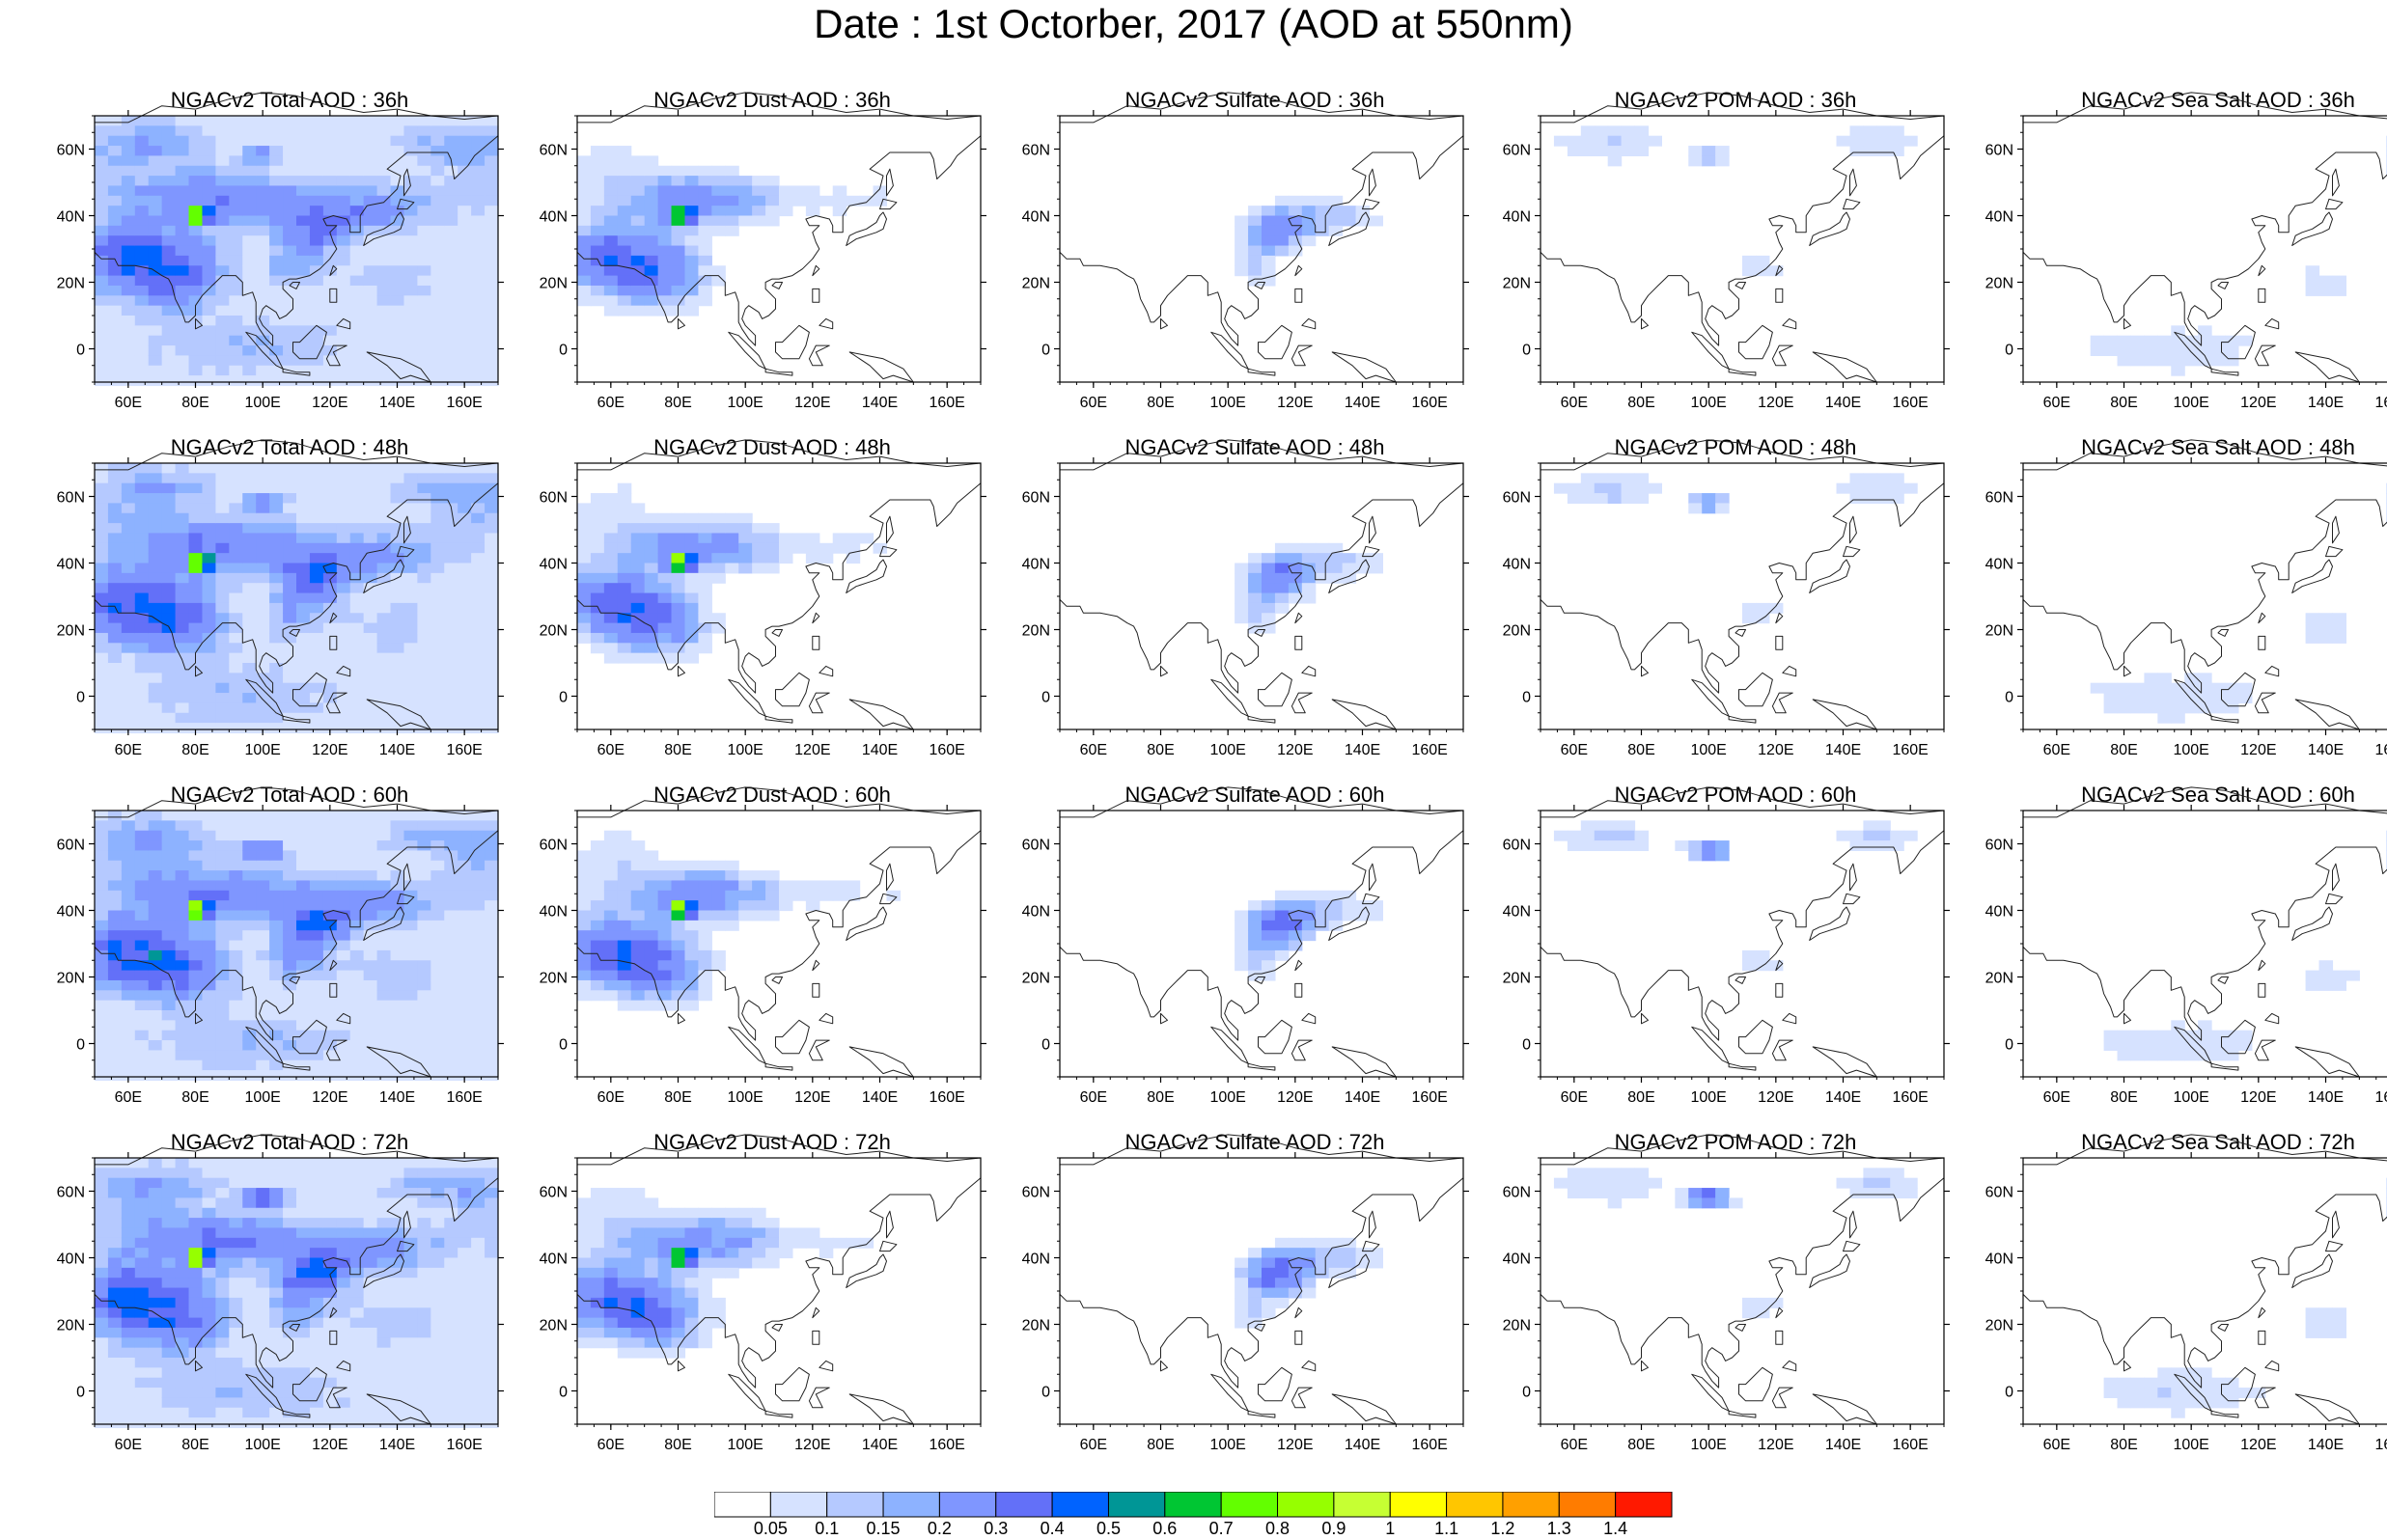 The image size is (2387, 1540). Describe the element at coordinates (1221, 1527) in the screenshot. I see `colorbar-label: 0.7` at that location.